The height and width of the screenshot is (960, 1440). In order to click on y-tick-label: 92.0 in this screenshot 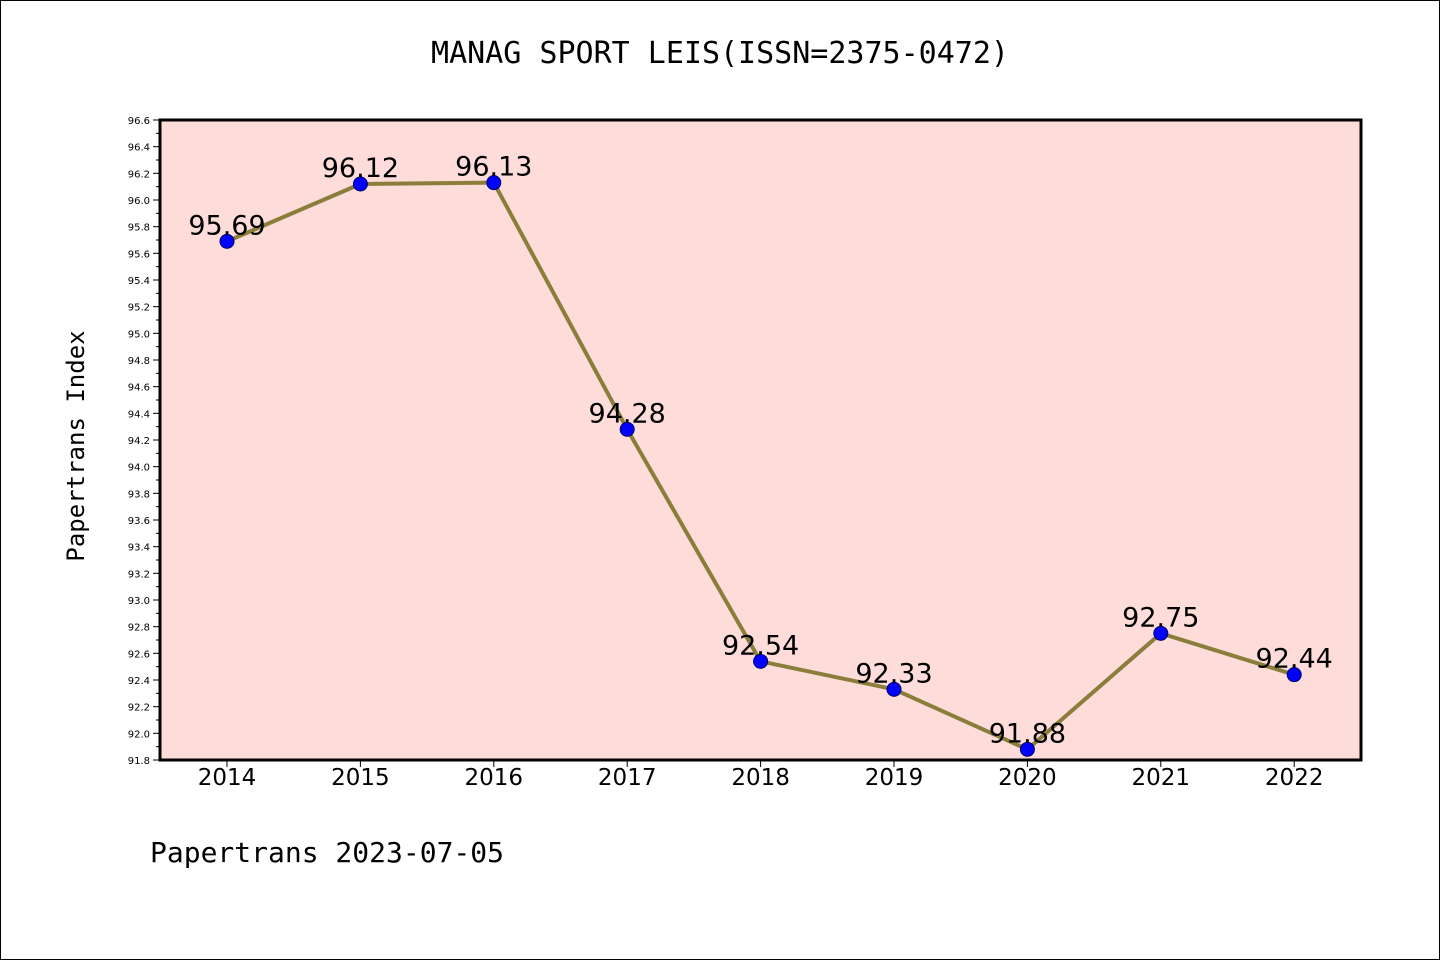, I will do `click(139, 734)`.